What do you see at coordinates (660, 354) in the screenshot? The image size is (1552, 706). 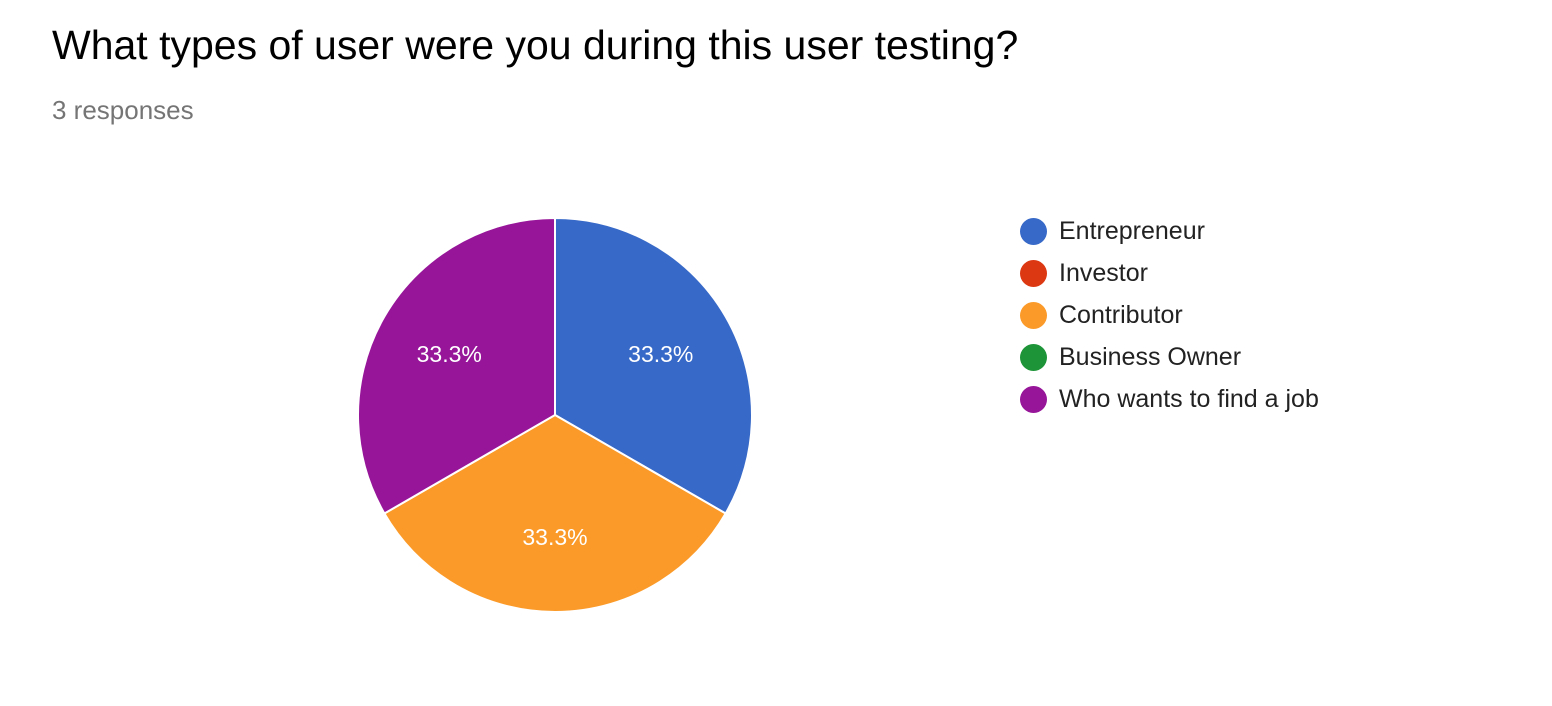 I see `slice-label-entrepreneur: 33.3%` at bounding box center [660, 354].